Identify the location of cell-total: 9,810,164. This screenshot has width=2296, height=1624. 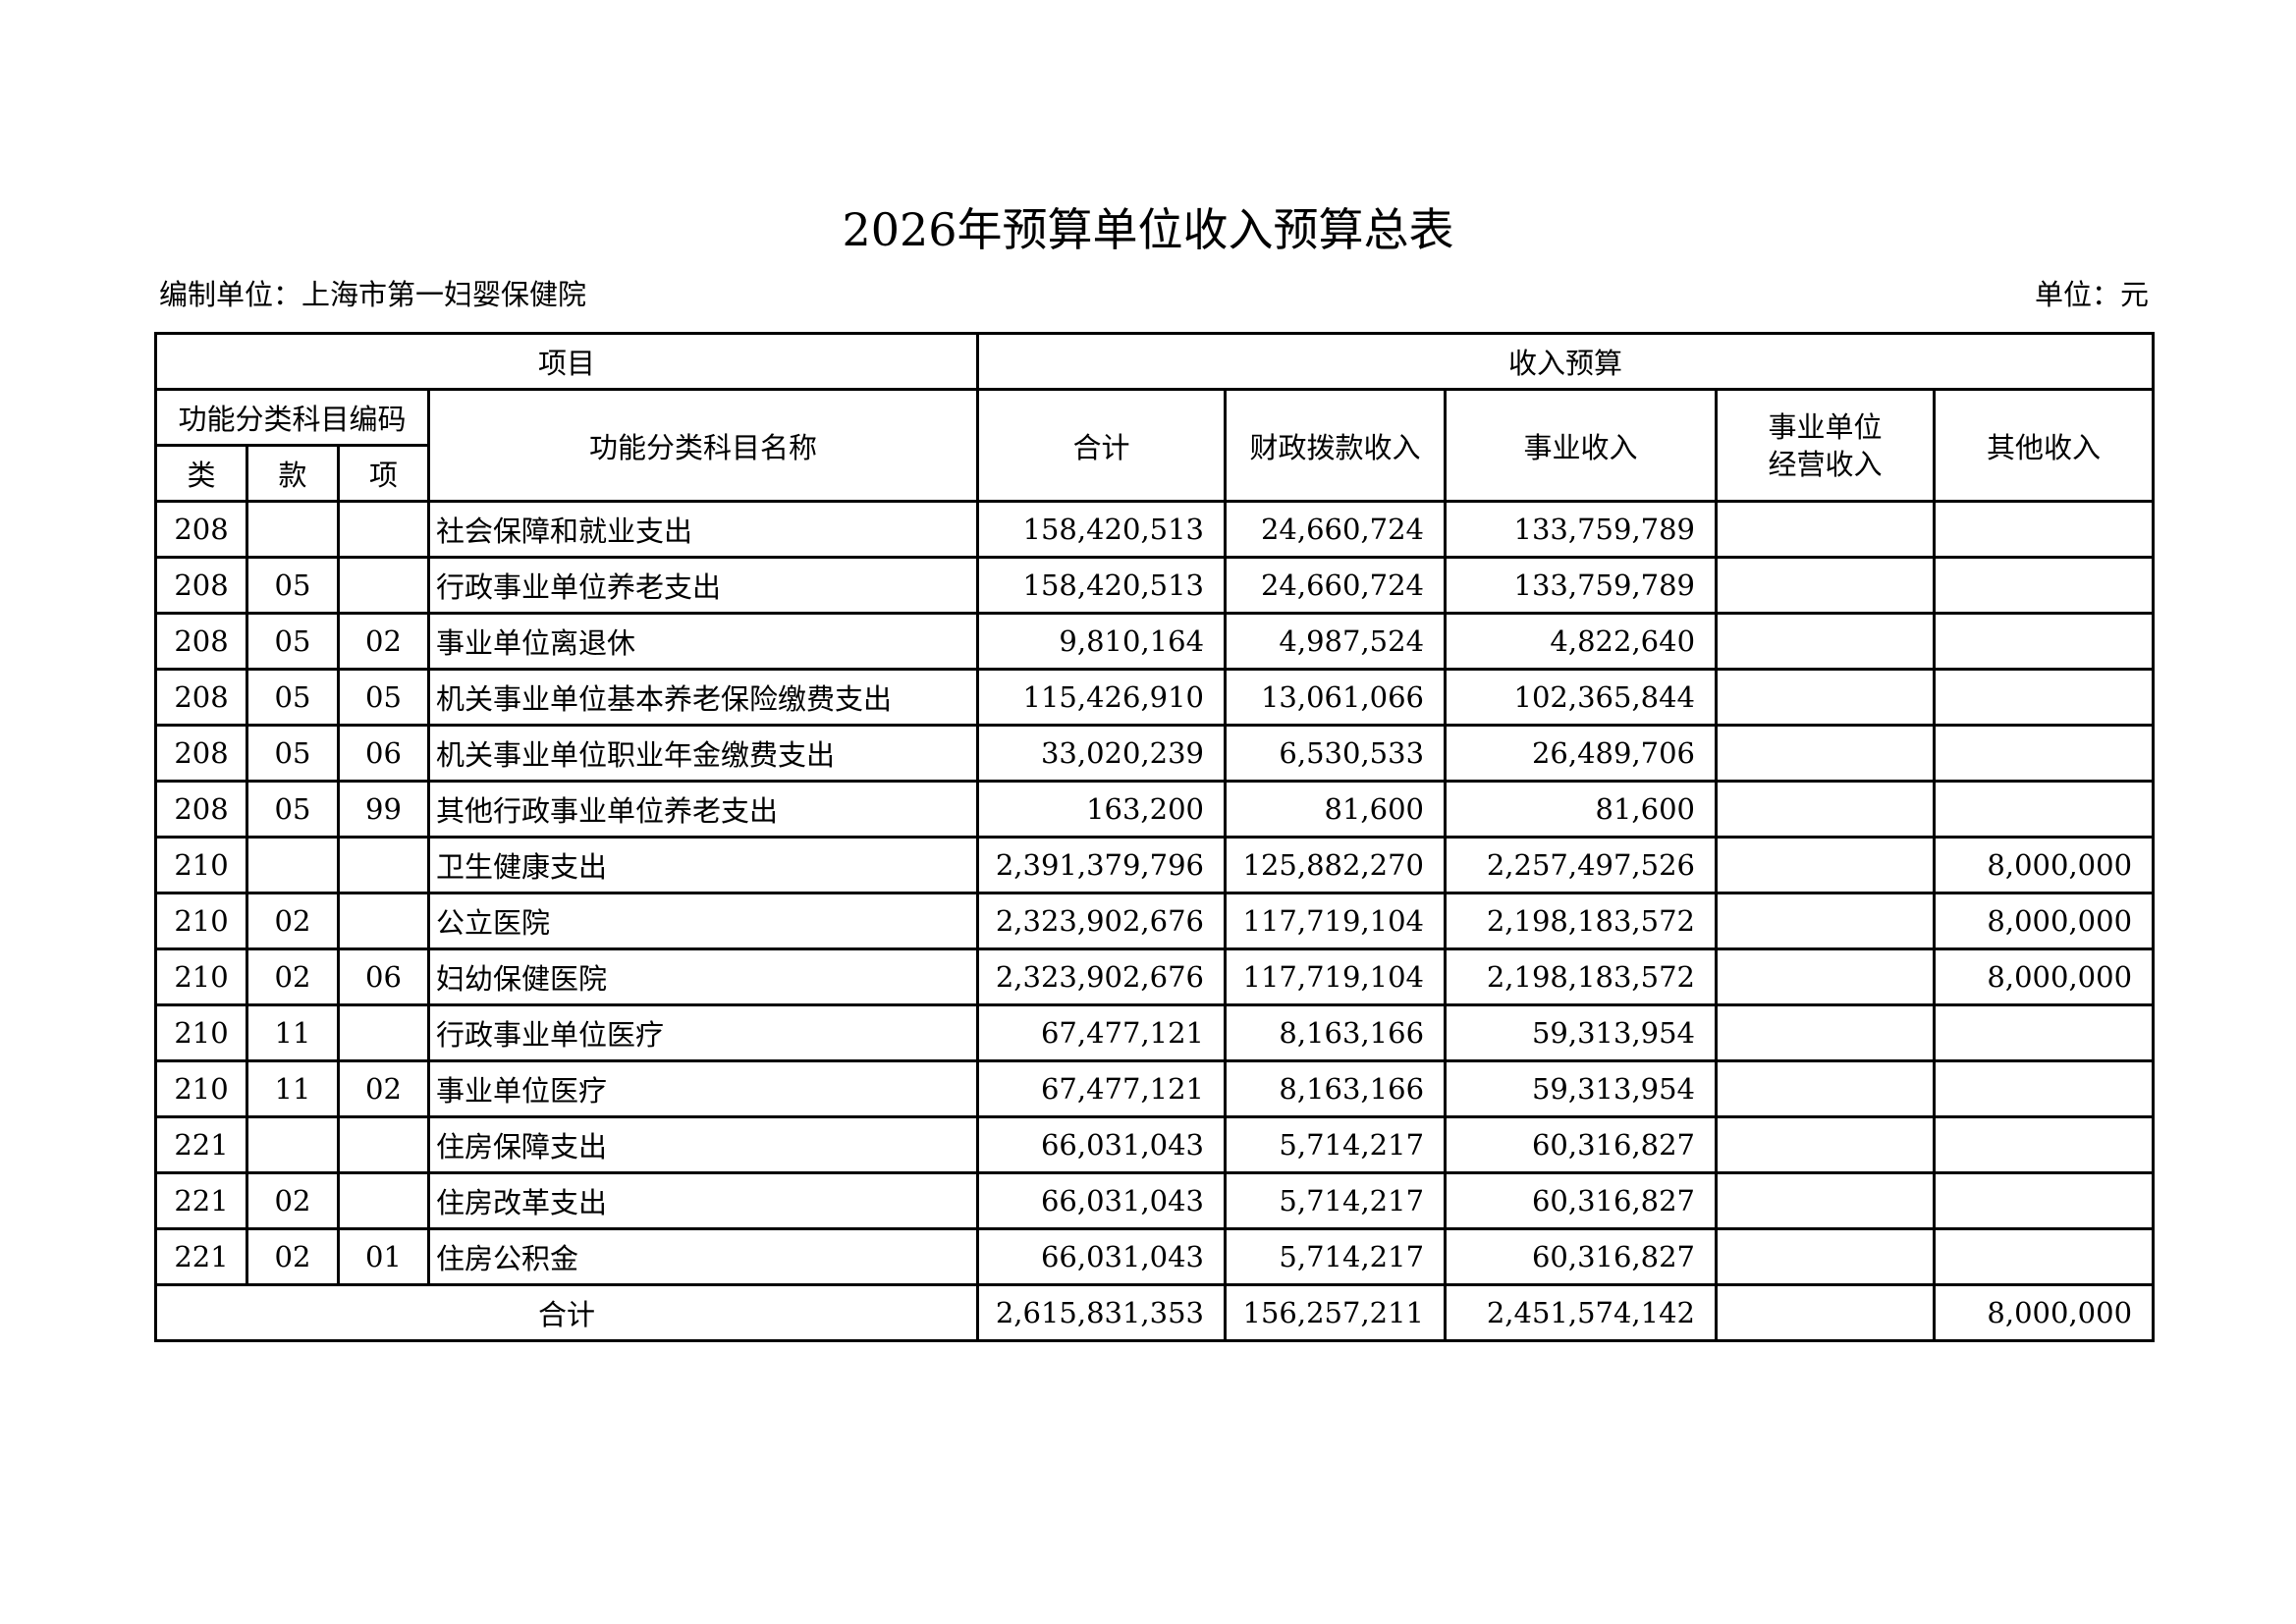
(1102, 641).